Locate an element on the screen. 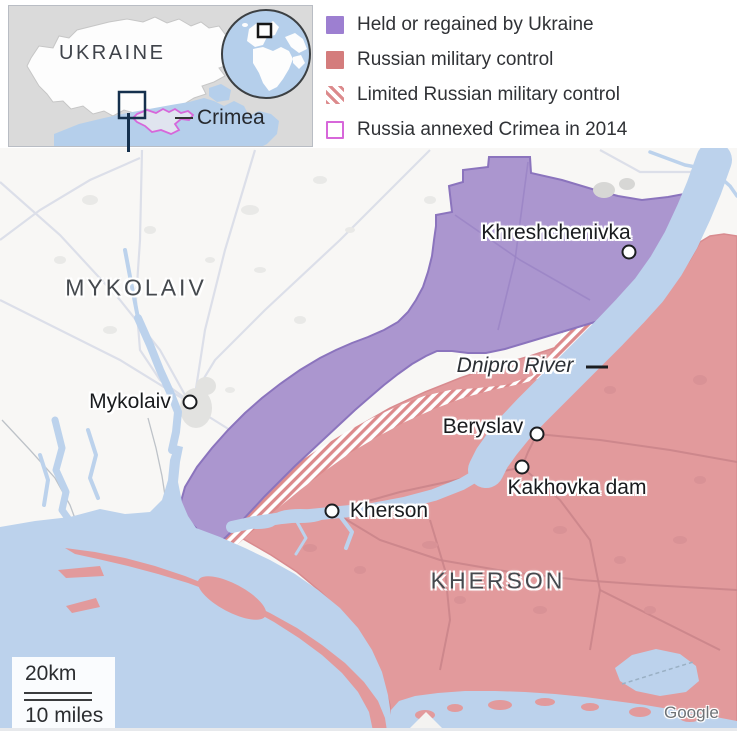  crimea-shape is located at coordinates (163, 121).